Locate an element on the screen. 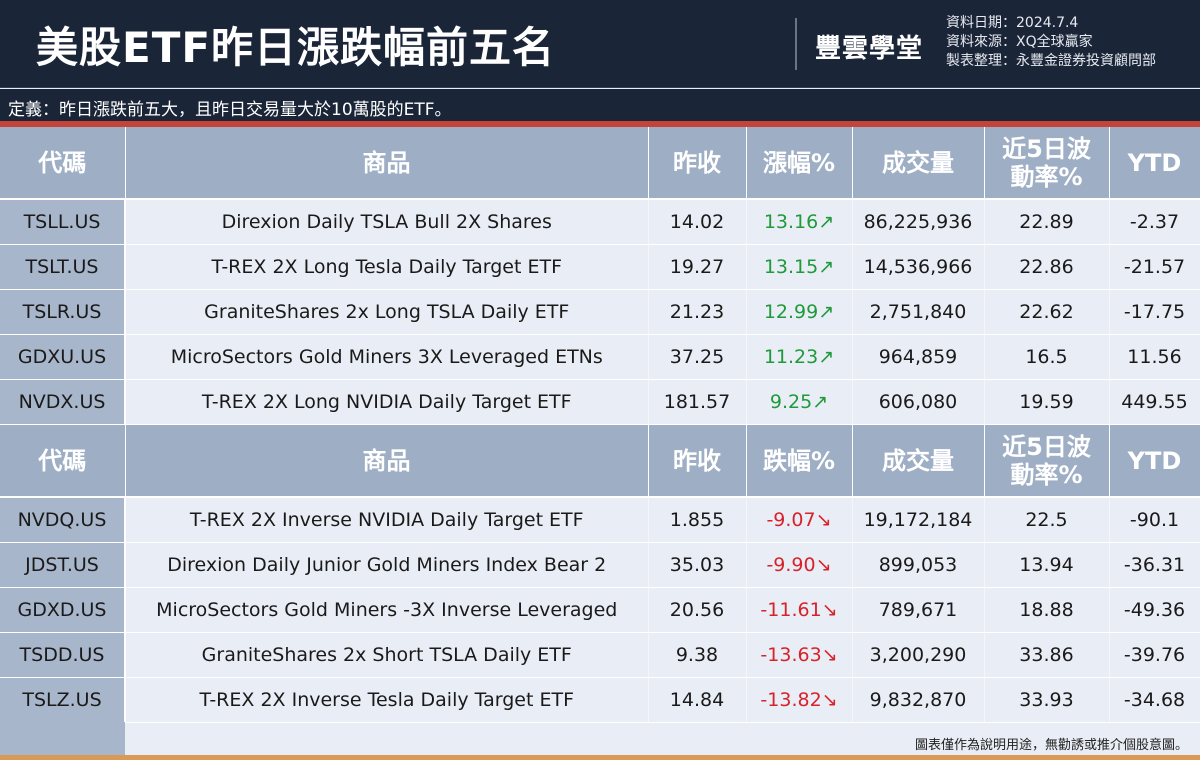  ytd: -17.75 is located at coordinates (1154, 312).